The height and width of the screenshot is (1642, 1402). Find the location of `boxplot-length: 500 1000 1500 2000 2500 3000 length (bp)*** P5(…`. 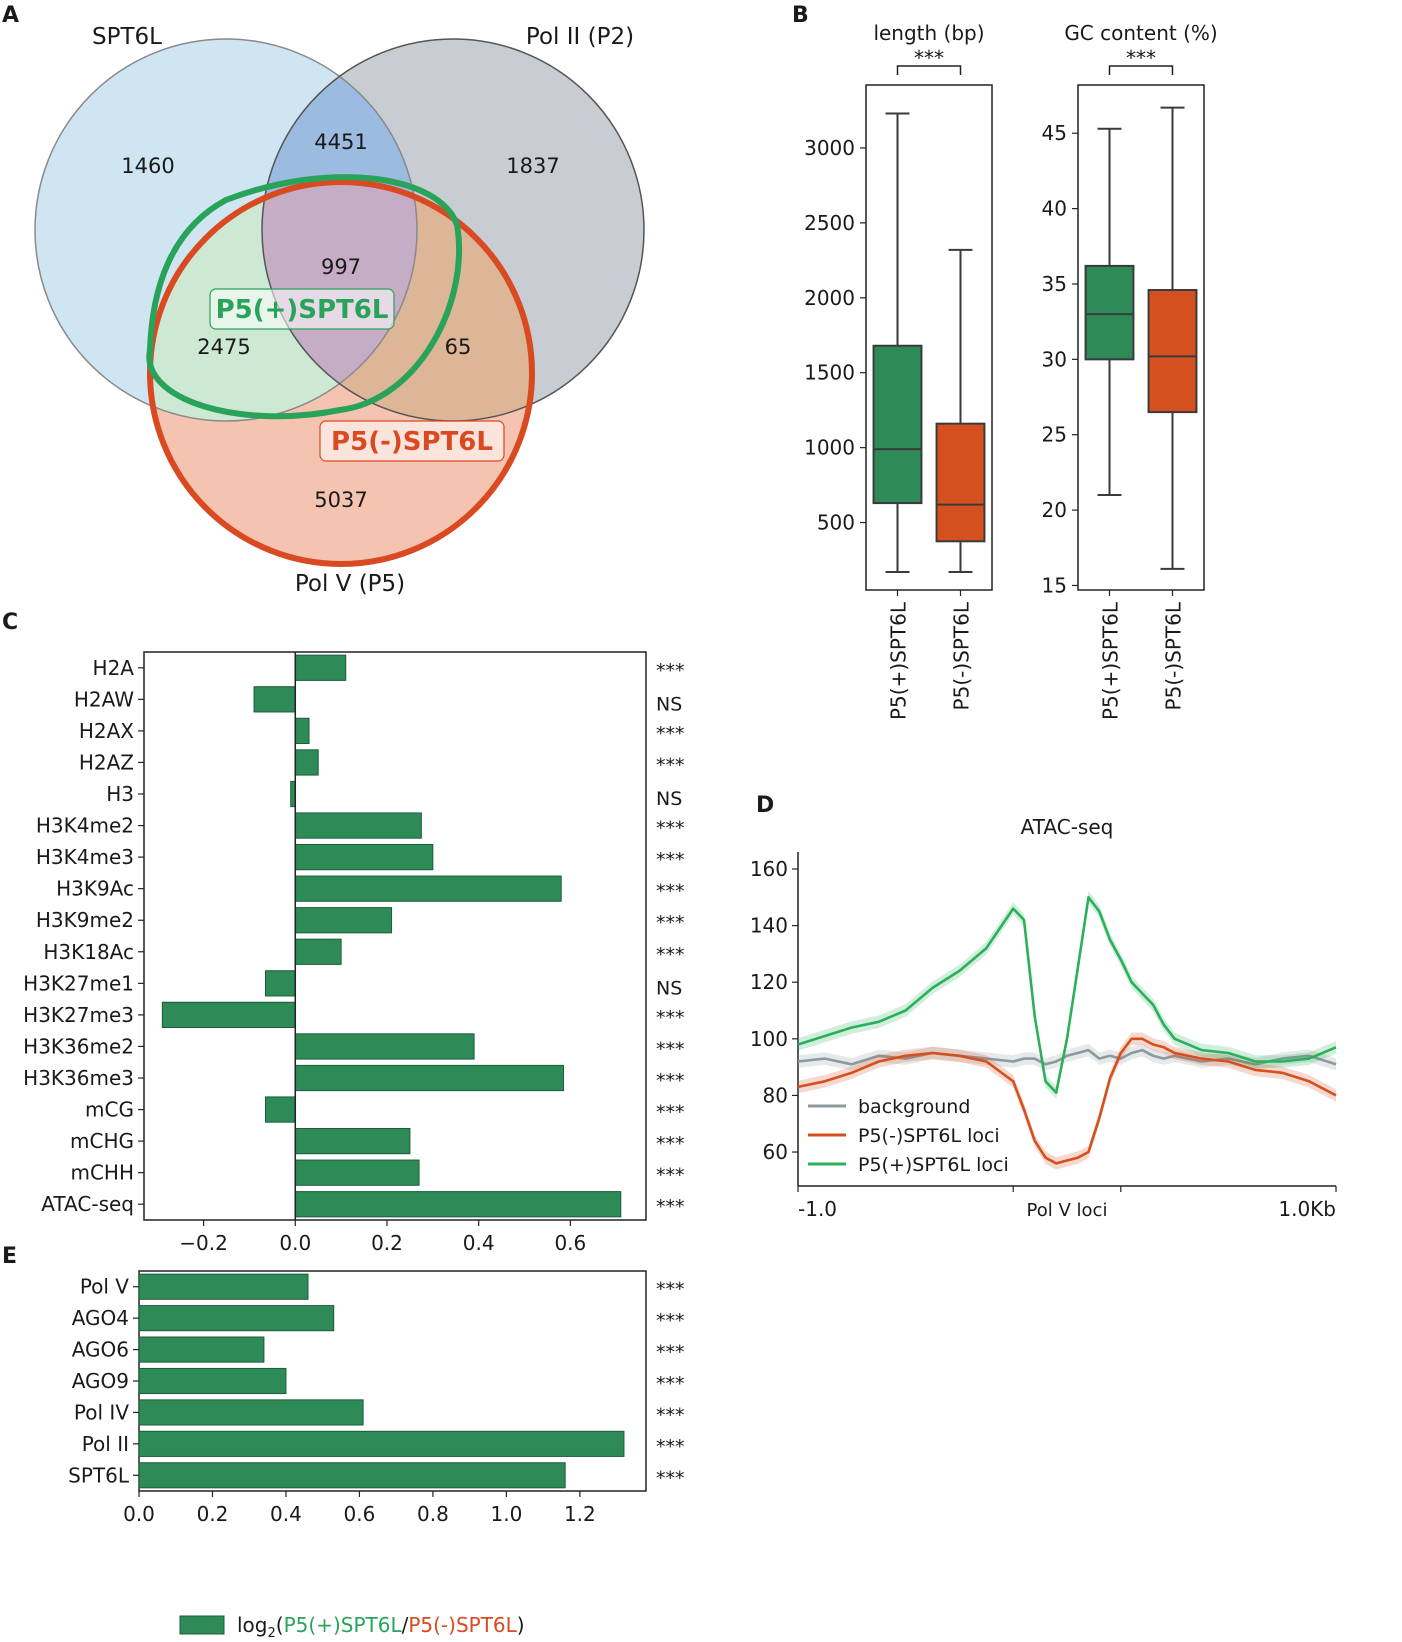

boxplot-length: 500 1000 1500 2000 2500 3000 length (bp)*** P5(… is located at coordinates (898, 370).